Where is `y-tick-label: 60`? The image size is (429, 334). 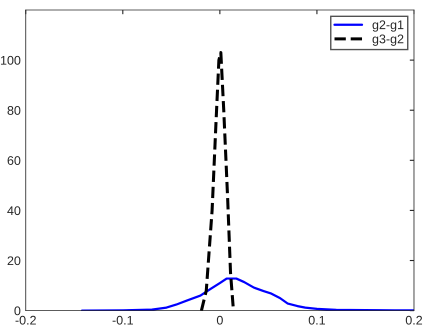 y-tick-label: 60 is located at coordinates (14, 160).